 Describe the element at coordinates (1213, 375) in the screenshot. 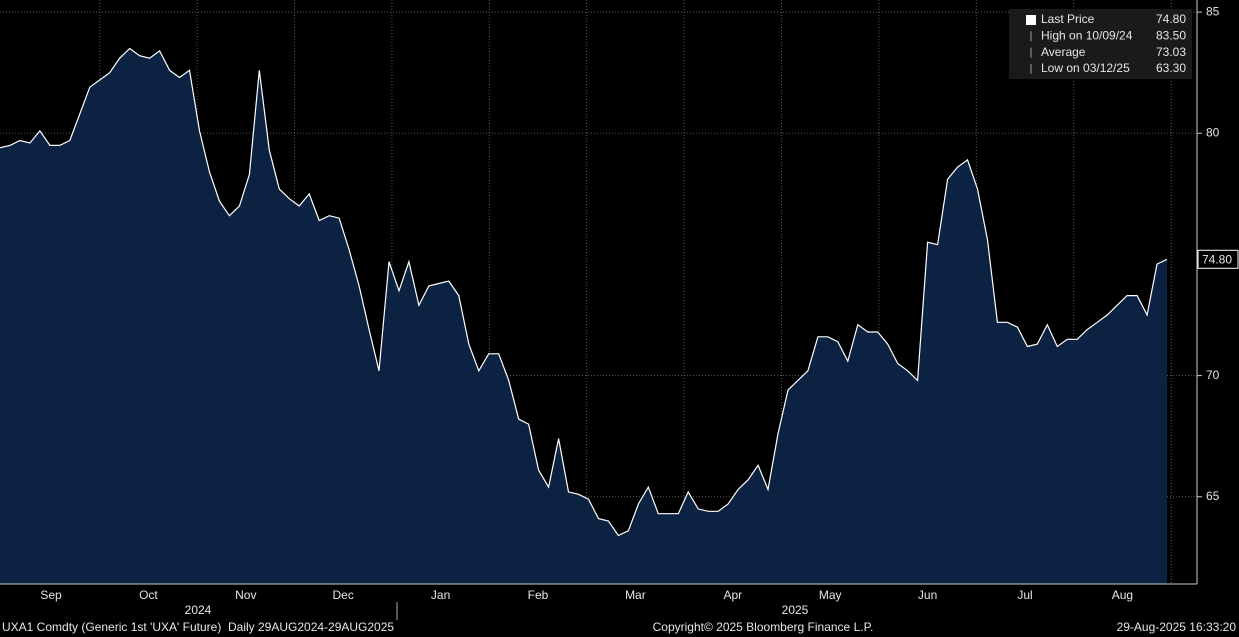

I see `y-tick-label: 70` at that location.